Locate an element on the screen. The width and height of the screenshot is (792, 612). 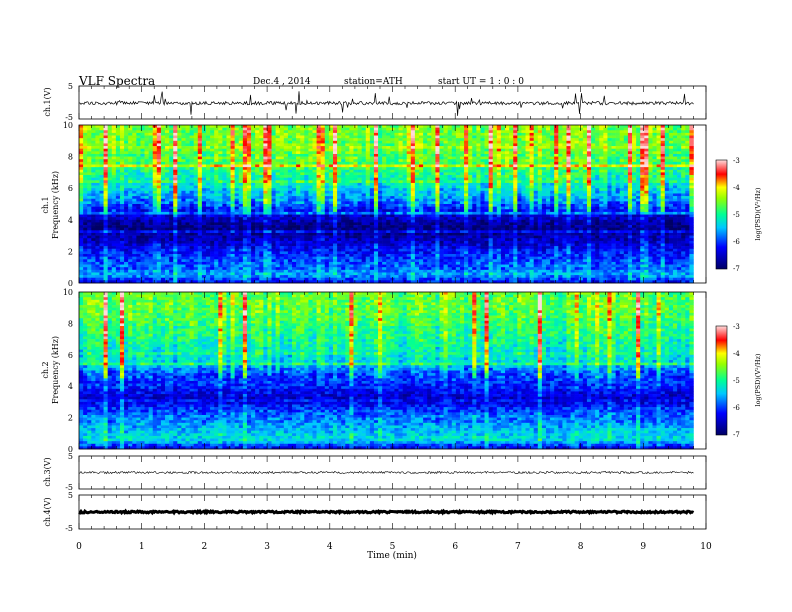
ch1-waveform-panel: 5 -5 ch.1(V) is located at coordinates (375, 102).